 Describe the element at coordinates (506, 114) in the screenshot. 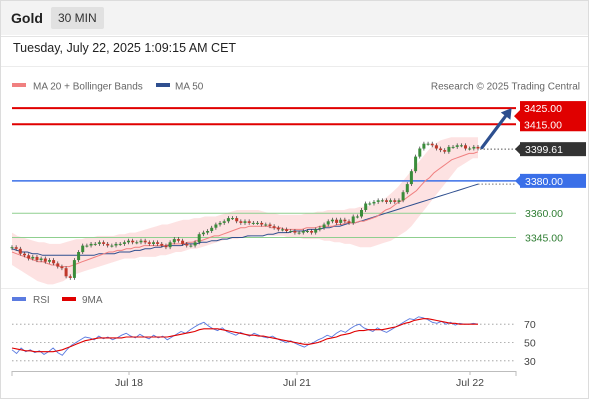

I see `forecast-arrow-head` at that location.